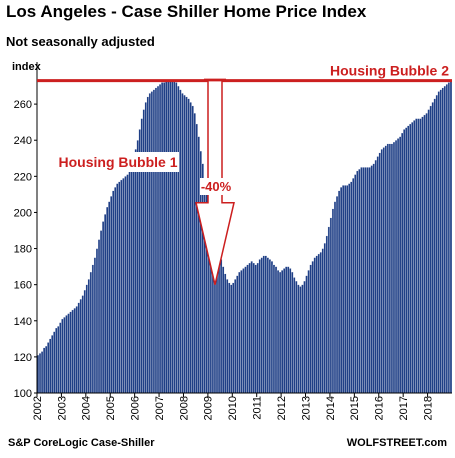 The image size is (455, 458). What do you see at coordinates (111, 408) in the screenshot?
I see `x-tick-label: 2005` at bounding box center [111, 408].